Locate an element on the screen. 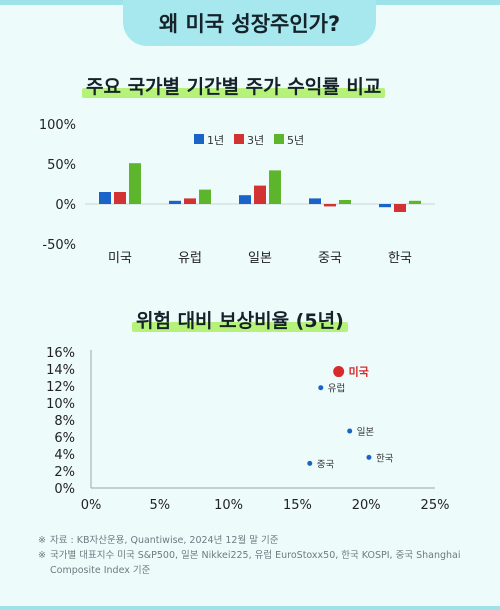  bar-3년-일본 is located at coordinates (260, 194).